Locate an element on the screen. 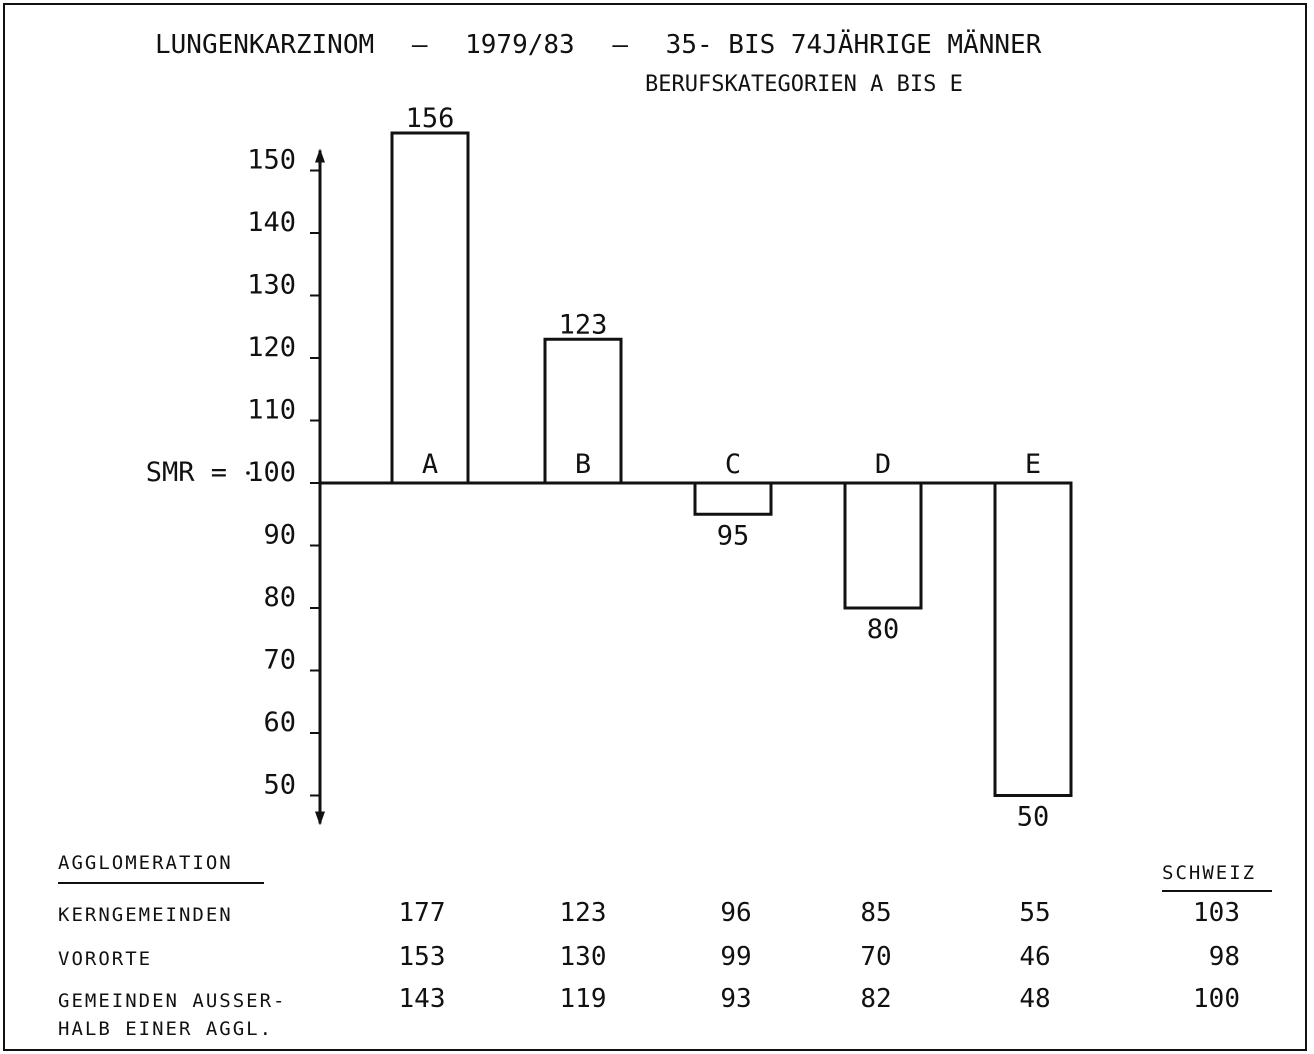 The height and width of the screenshot is (1054, 1314). table-cell: 123 is located at coordinates (583, 913).